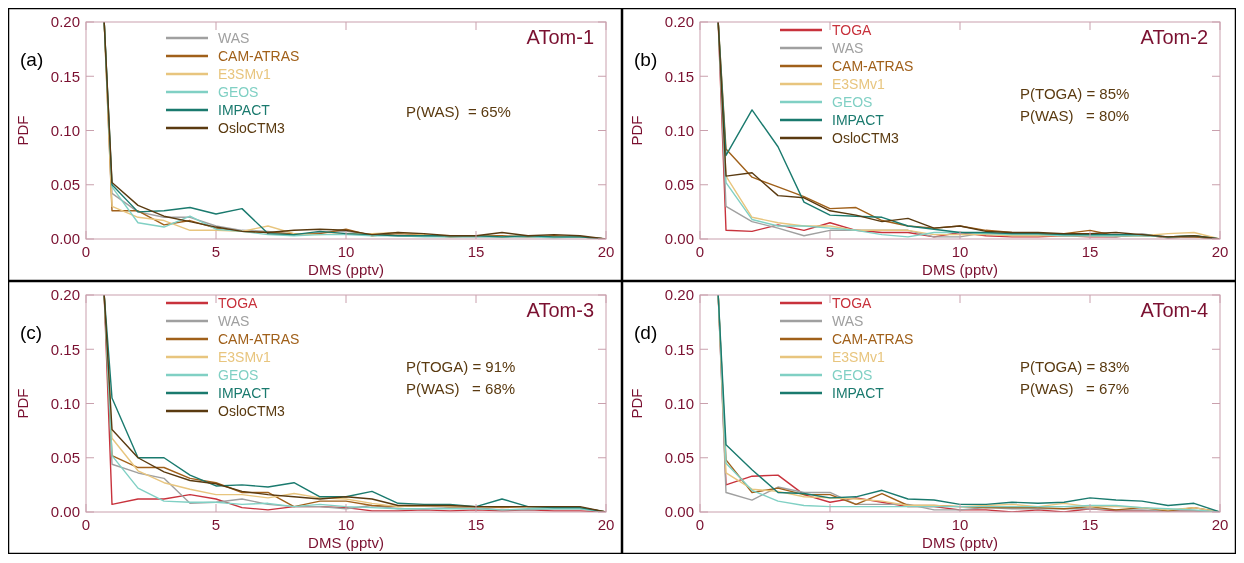 Image resolution: width=1244 pixels, height=563 pixels. Describe the element at coordinates (32, 59) in the screenshot. I see `text: (a)` at that location.